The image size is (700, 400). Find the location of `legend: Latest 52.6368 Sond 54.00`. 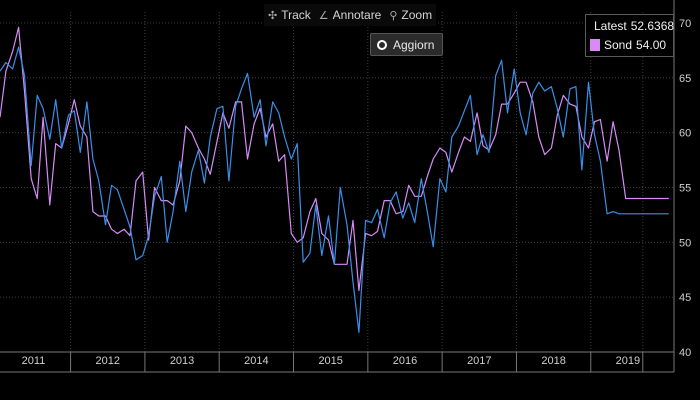

legend: Latest 52.6368 Sond 54.00 is located at coordinates (629, 35).